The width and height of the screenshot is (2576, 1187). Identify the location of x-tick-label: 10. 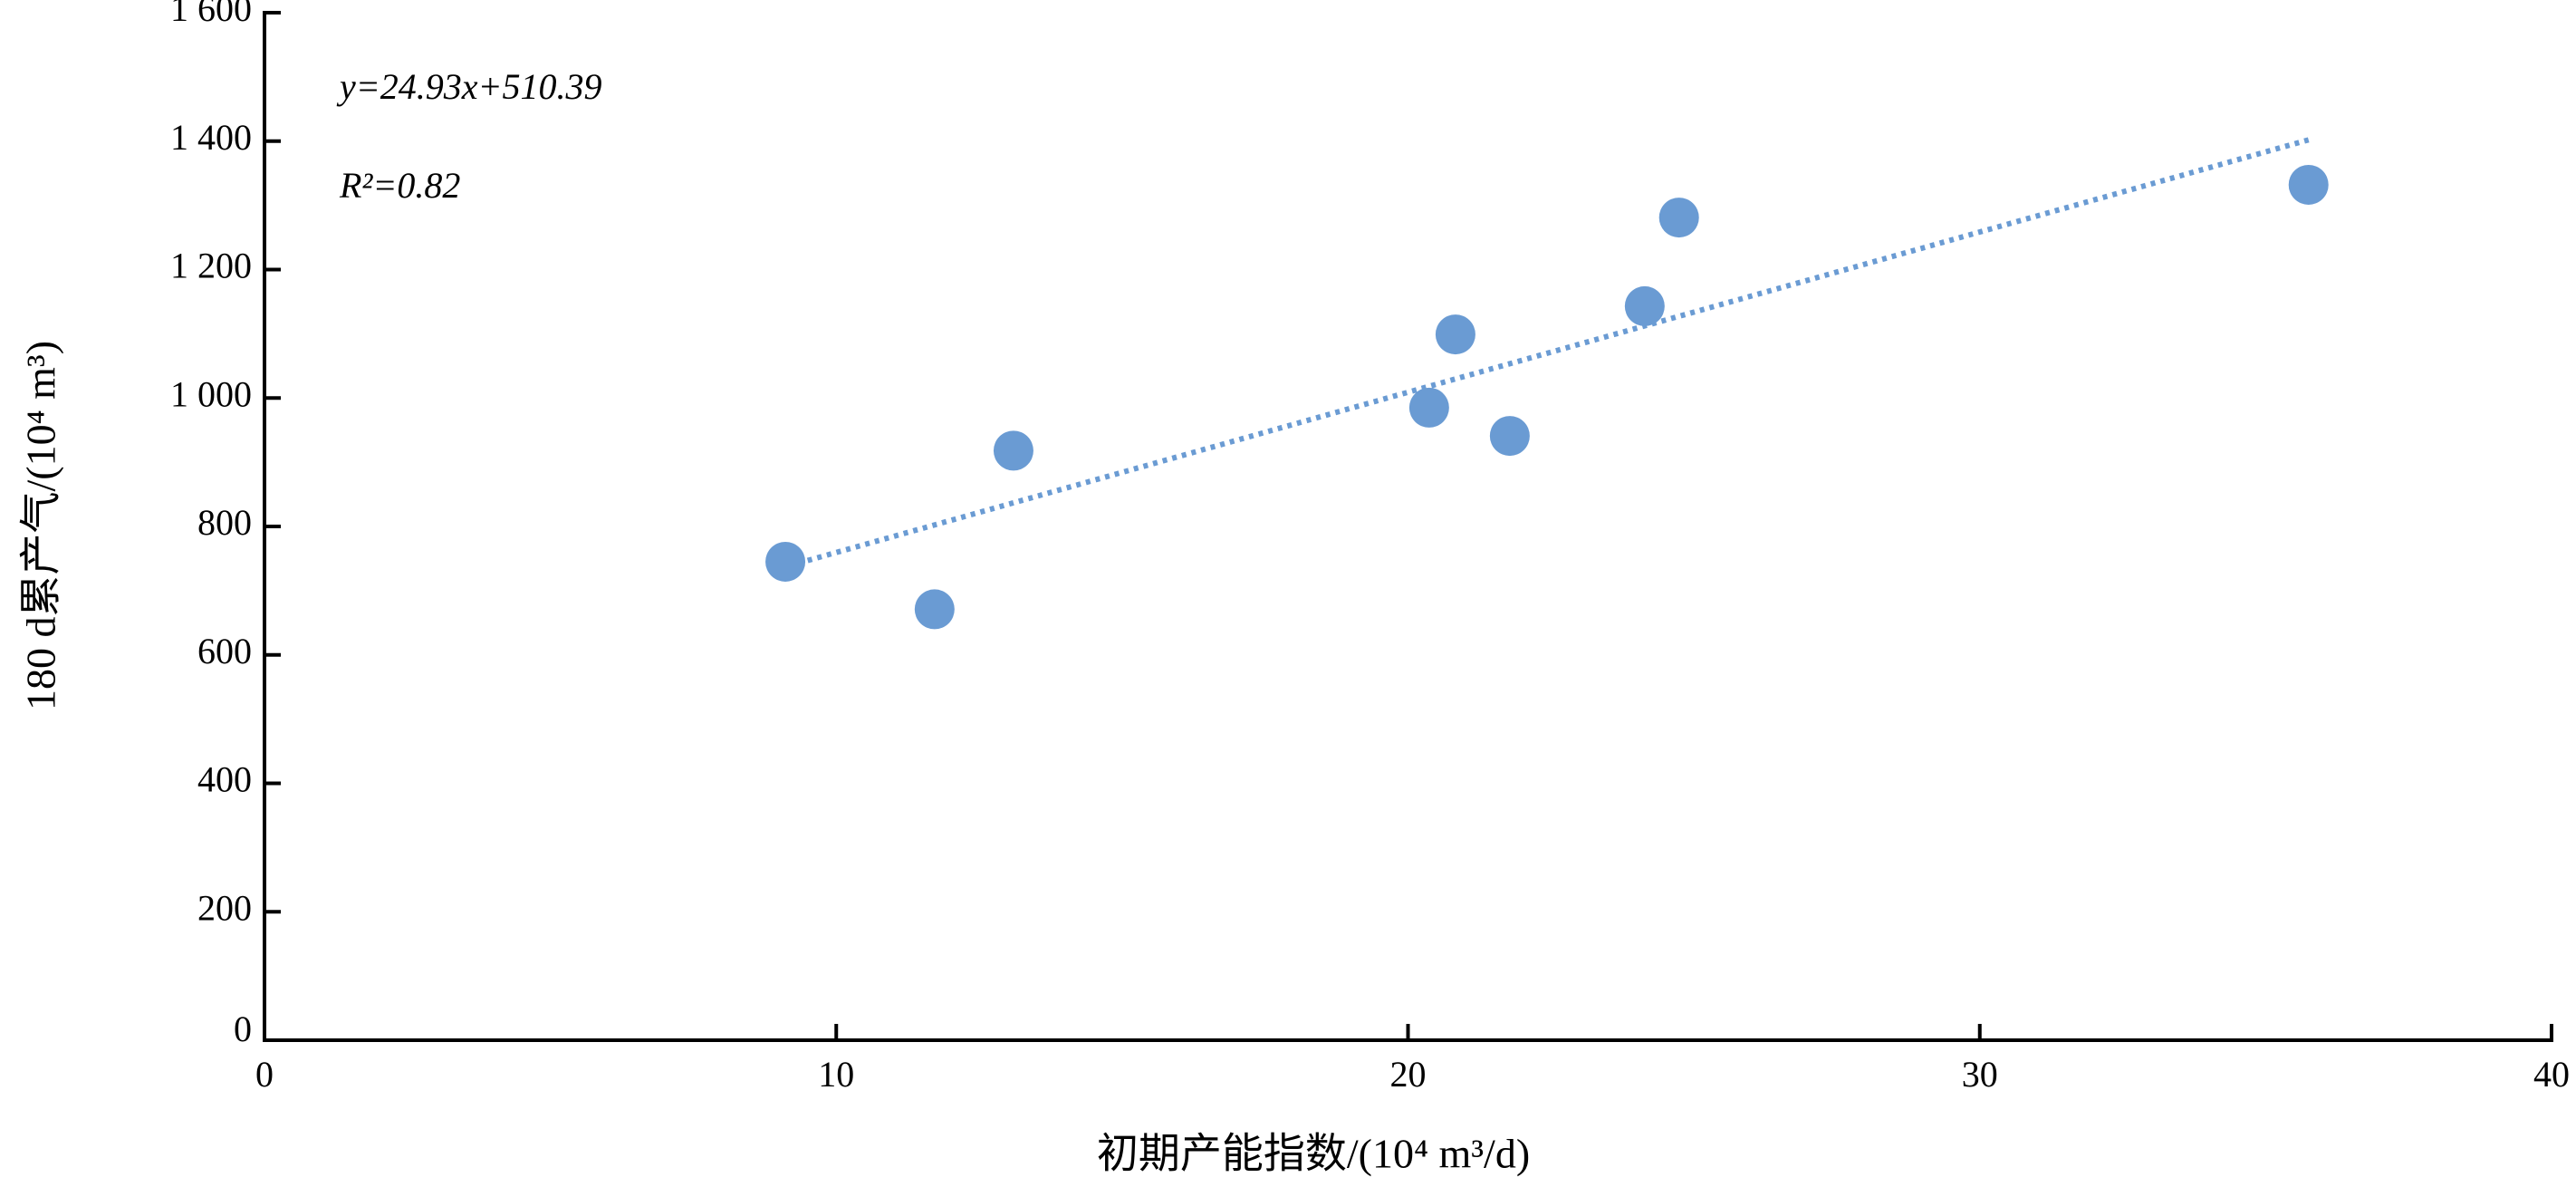
(836, 1074).